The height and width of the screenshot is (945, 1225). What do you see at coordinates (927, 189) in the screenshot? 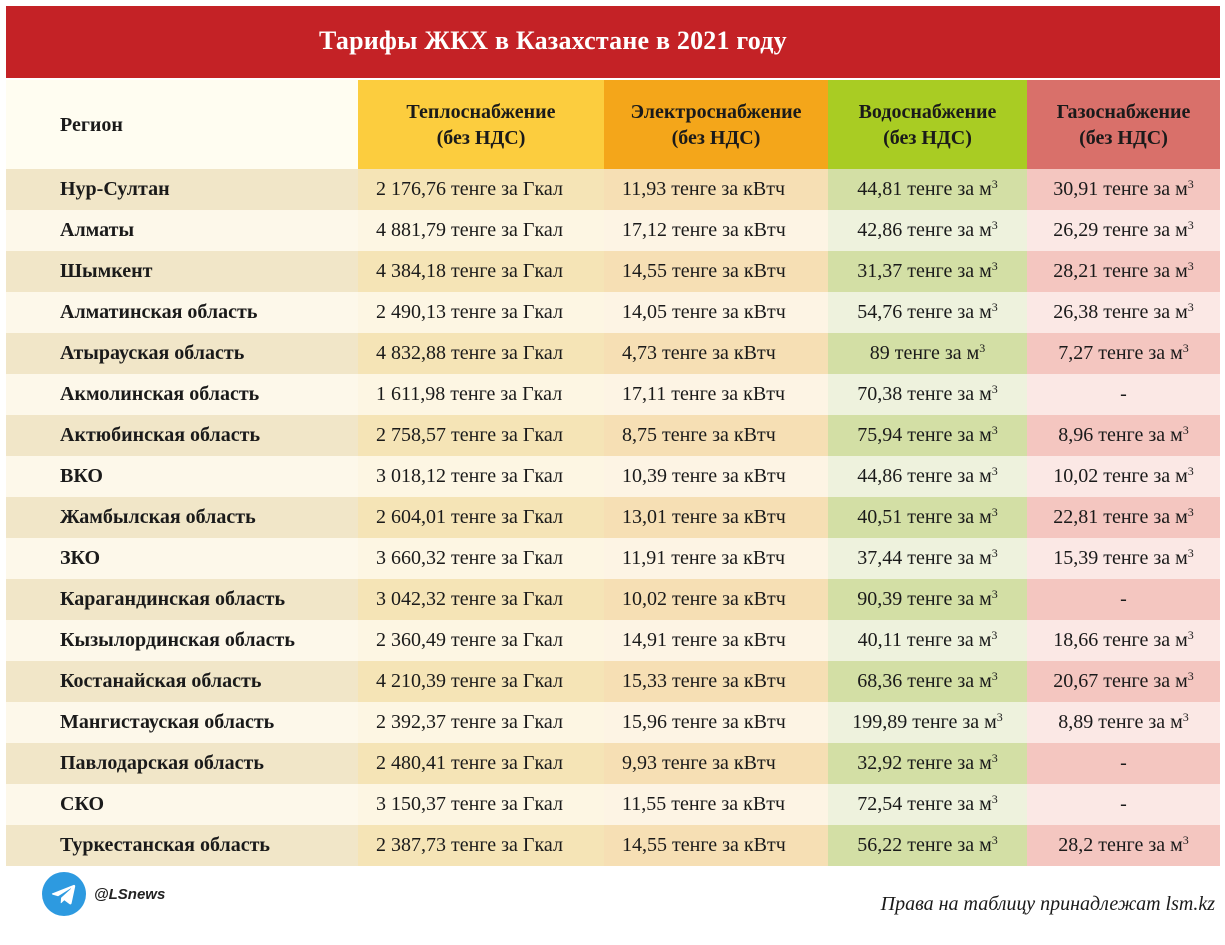
I see `water-cell: 44,81 тенге за м3` at bounding box center [927, 189].